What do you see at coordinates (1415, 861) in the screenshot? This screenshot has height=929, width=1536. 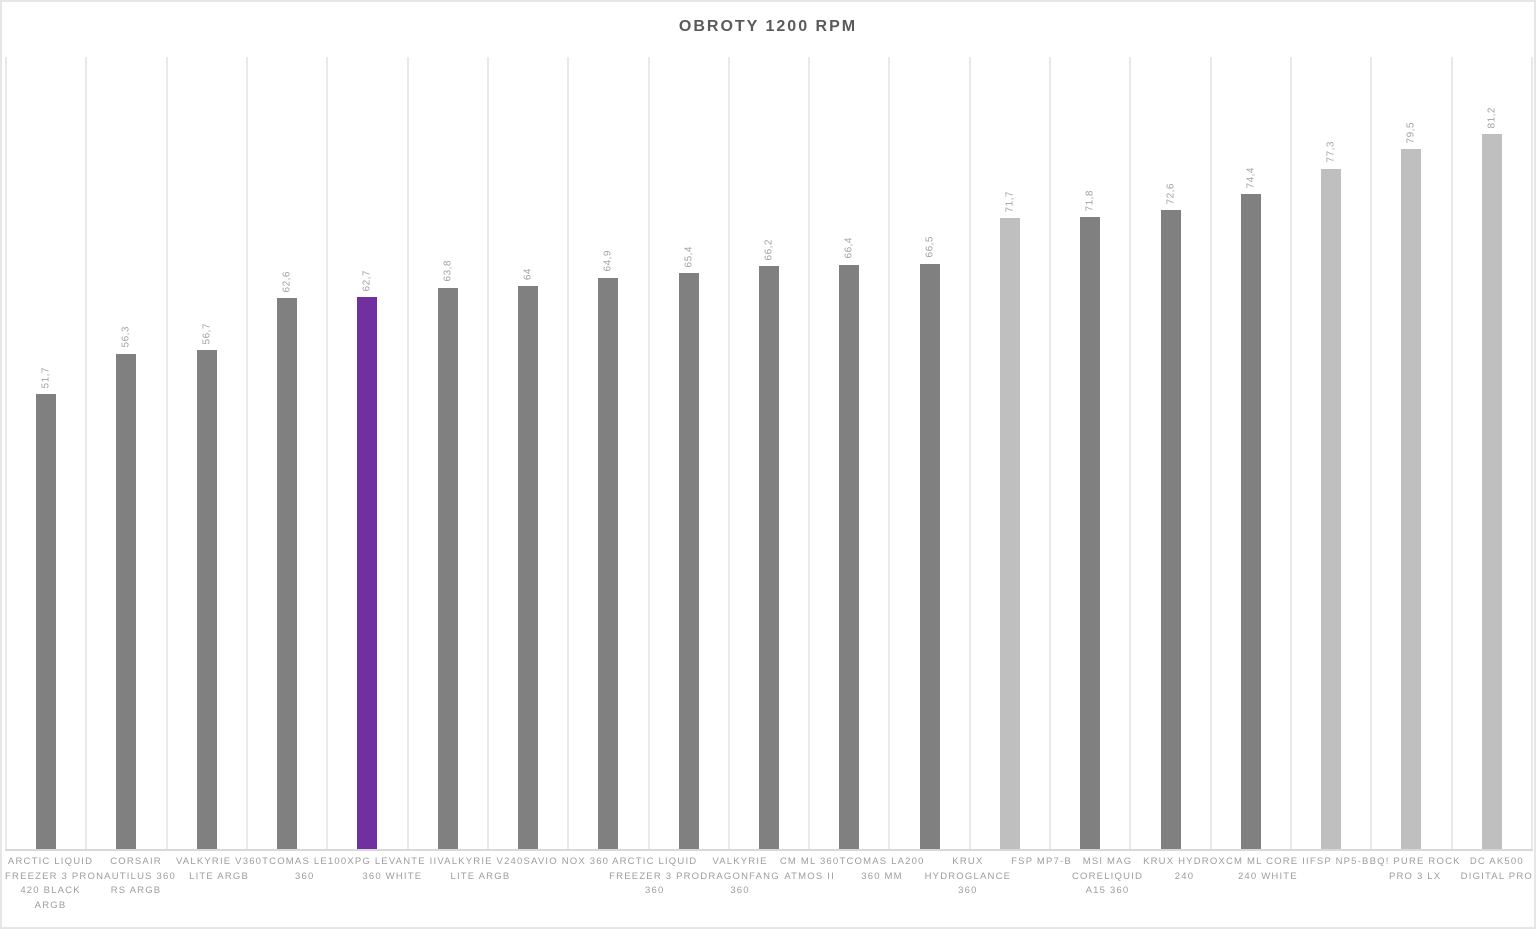 I see `category-label-line: BQ! PURE ROCK` at bounding box center [1415, 861].